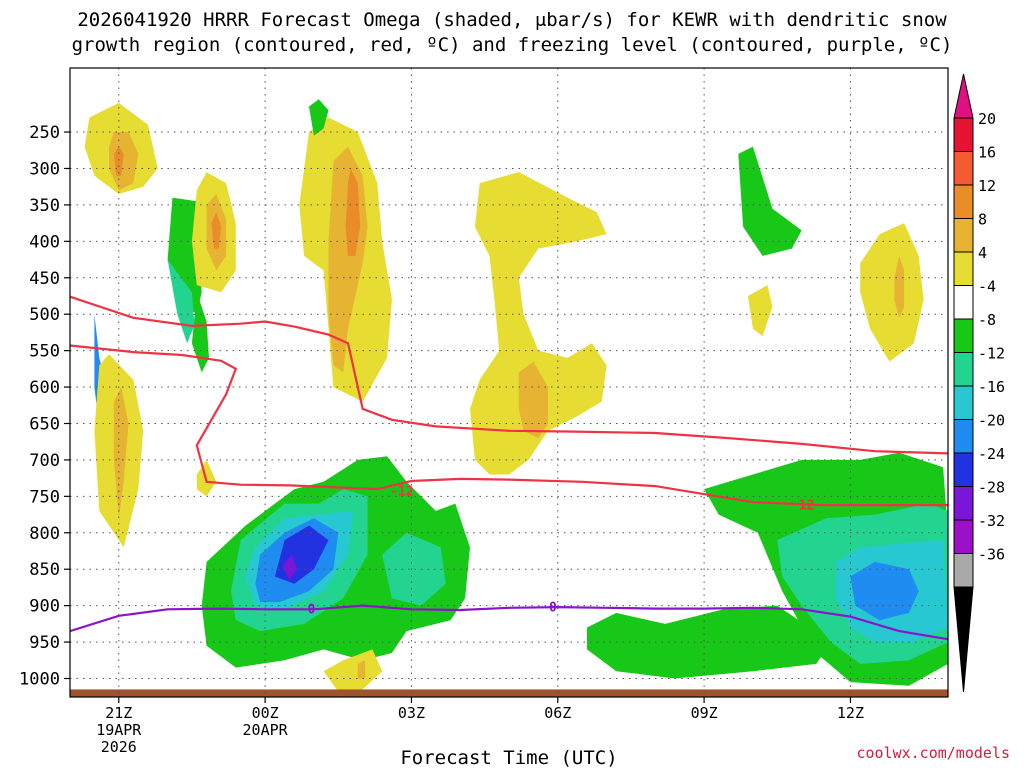  What do you see at coordinates (44, 279) in the screenshot?
I see `y-tick-label: 450` at bounding box center [44, 279].